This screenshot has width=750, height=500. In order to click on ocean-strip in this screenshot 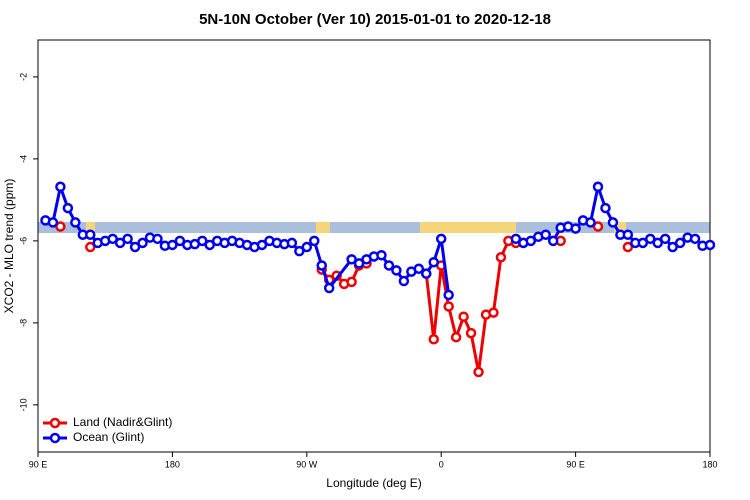, I will do `click(374, 227)`.